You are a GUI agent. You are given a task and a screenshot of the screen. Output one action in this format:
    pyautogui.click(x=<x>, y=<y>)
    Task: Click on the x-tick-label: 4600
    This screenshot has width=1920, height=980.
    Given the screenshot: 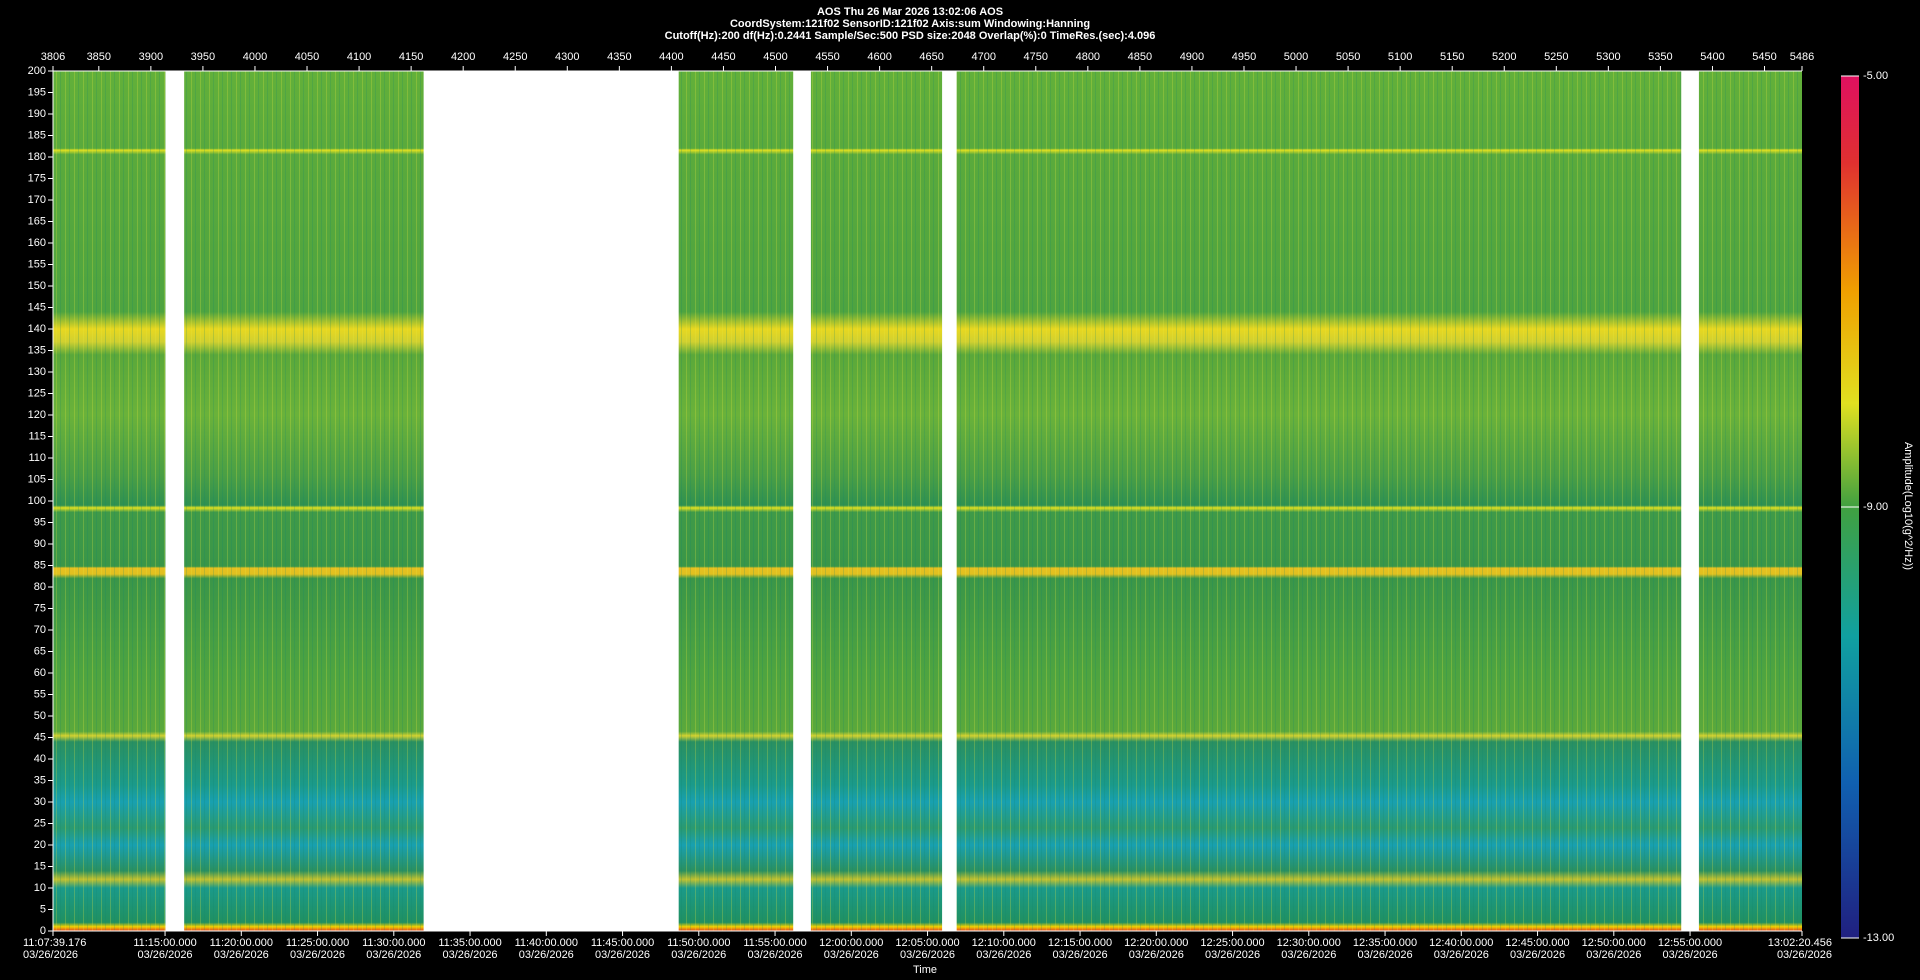 What is the action you would take?
    pyautogui.click(x=879, y=57)
    